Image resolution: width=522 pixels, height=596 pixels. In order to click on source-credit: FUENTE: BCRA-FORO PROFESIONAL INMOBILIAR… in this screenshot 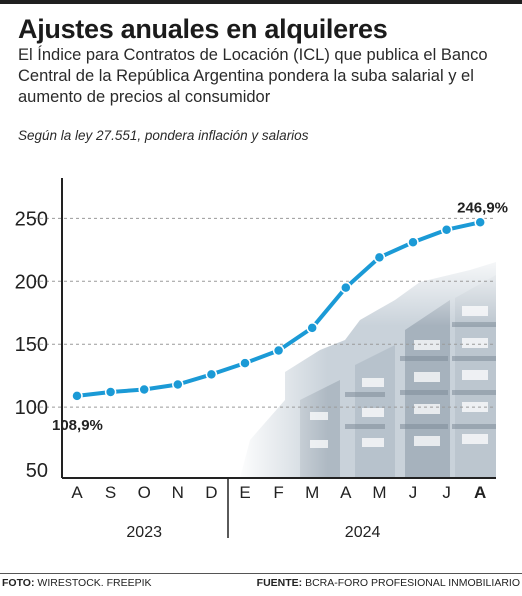, I will do `click(388, 583)`.